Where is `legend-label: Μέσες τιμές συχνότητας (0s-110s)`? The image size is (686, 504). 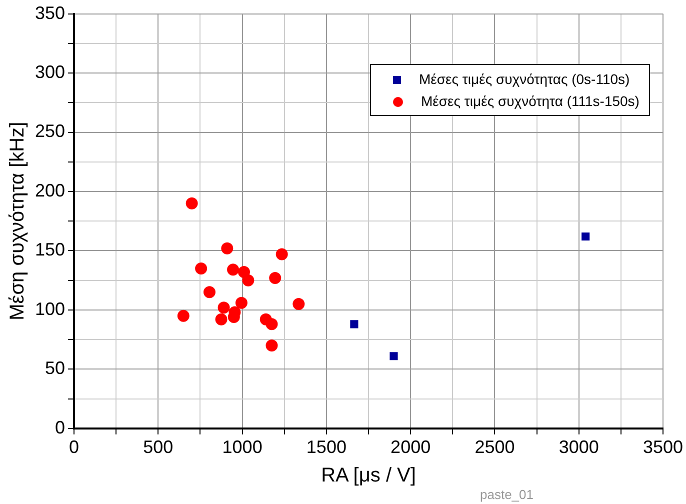 legend-label: Μέσες τιμές συχνότητας (0s-110s) is located at coordinates (524, 78).